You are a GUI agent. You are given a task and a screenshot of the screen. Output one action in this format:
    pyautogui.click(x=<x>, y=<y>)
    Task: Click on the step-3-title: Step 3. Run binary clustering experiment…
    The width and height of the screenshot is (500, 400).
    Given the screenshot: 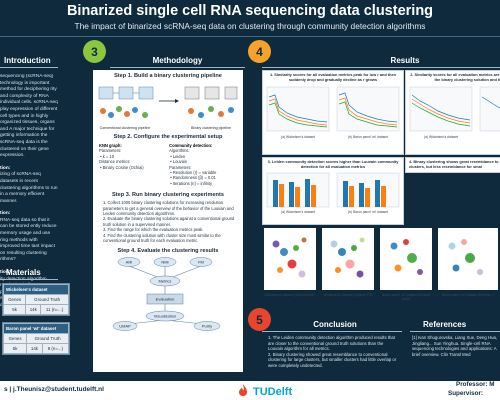 What is the action you would take?
    pyautogui.click(x=168, y=195)
    